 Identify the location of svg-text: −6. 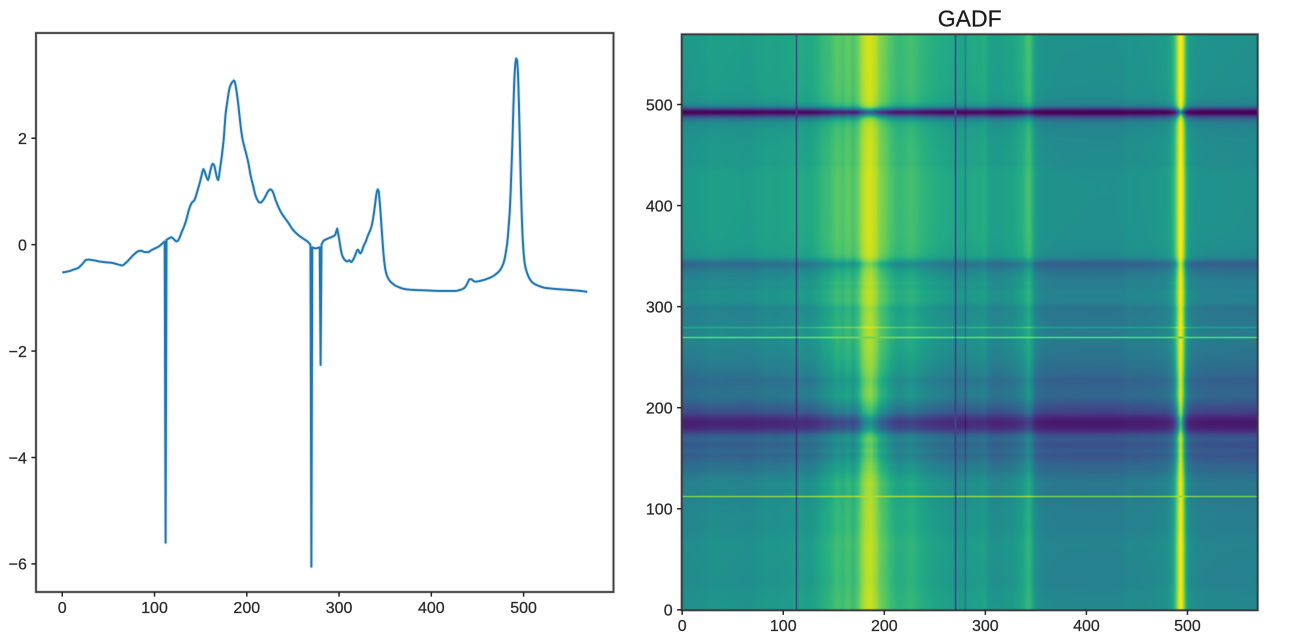
(18, 565).